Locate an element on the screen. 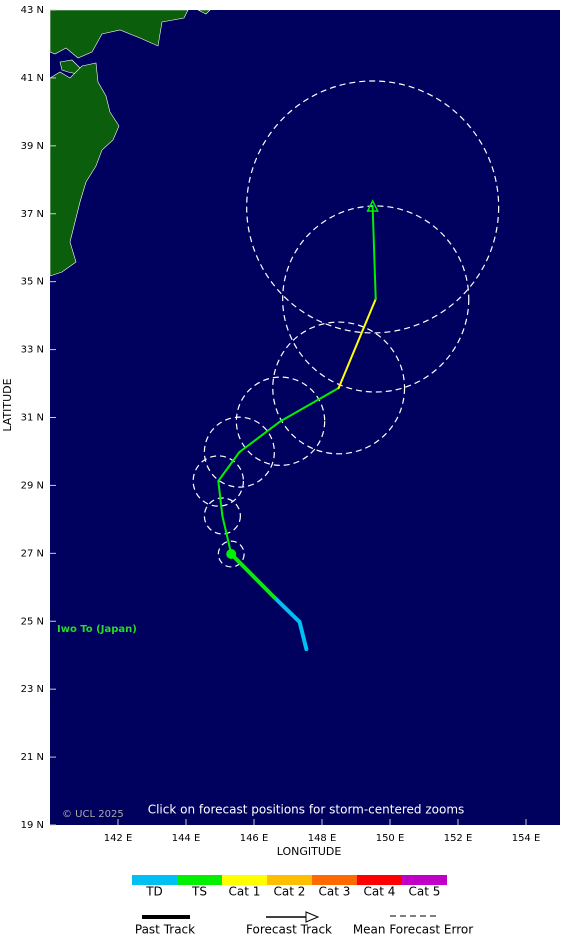 The image size is (580, 945). legend-error-label: Mean Forecast Error is located at coordinates (413, 930).